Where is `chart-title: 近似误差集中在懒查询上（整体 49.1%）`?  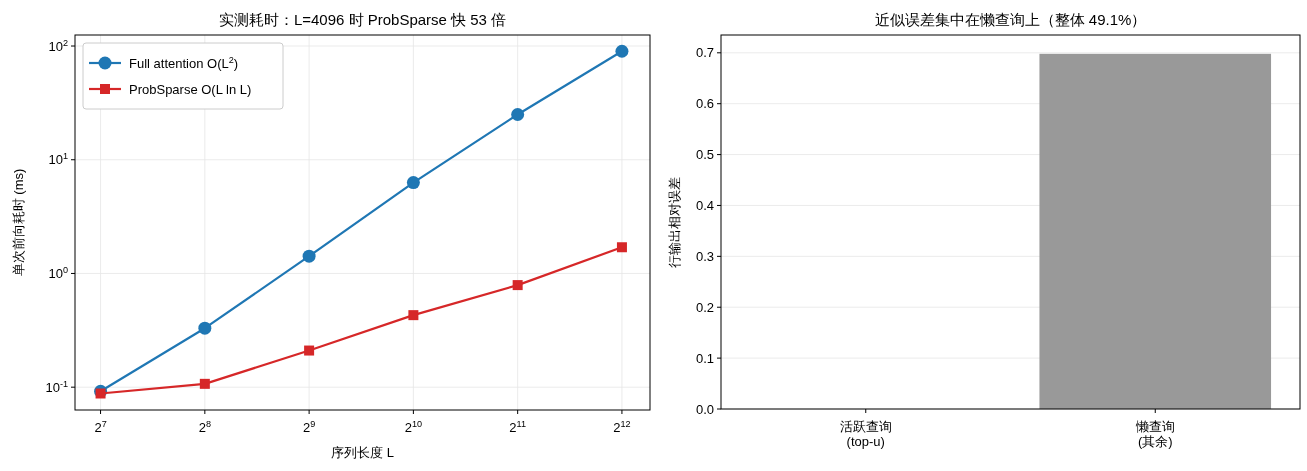
chart-title: 近似误差集中在懒查询上（整体 49.1%） is located at coordinates (1010, 19).